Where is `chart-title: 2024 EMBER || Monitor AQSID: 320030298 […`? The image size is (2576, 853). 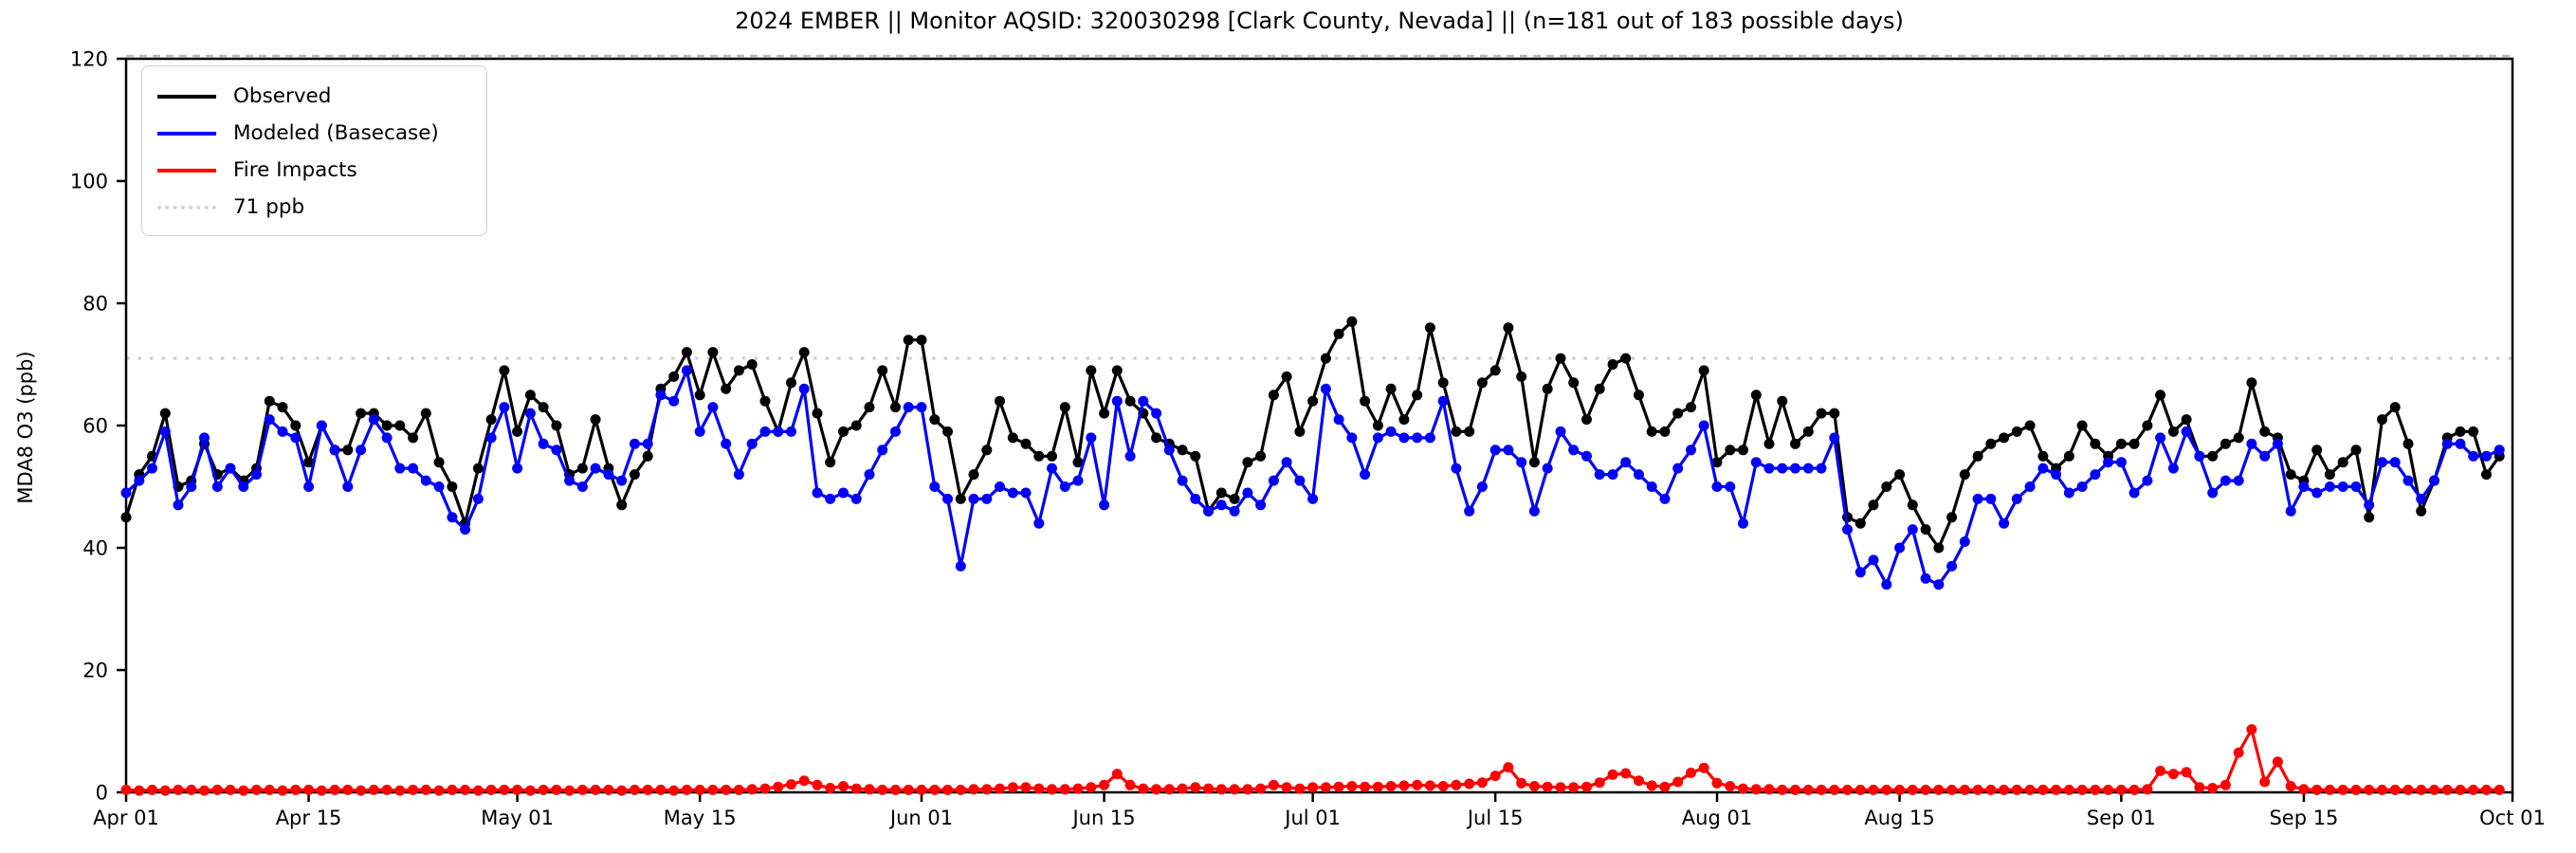 chart-title: 2024 EMBER || Monitor AQSID: 320030298 [… is located at coordinates (1319, 21).